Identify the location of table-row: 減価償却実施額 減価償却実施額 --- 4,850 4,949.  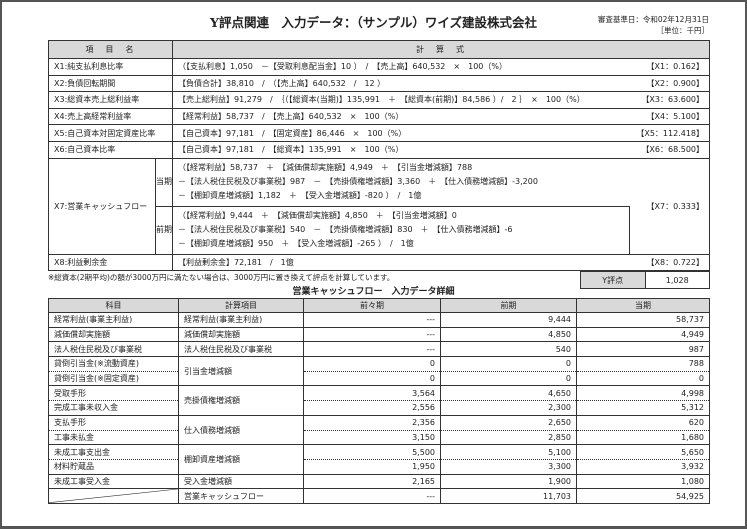
(379, 334).